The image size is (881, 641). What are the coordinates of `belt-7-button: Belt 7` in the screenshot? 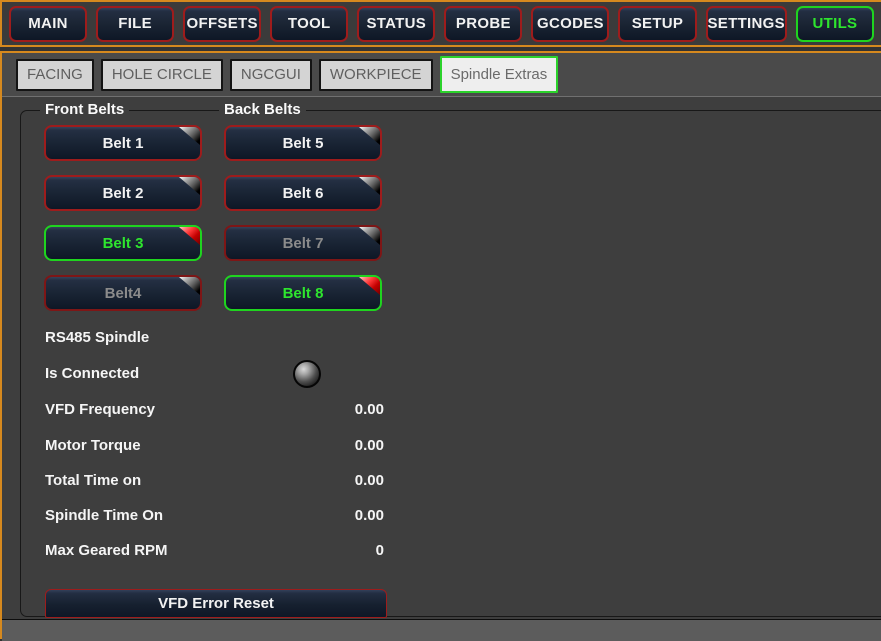 It's located at (303, 243).